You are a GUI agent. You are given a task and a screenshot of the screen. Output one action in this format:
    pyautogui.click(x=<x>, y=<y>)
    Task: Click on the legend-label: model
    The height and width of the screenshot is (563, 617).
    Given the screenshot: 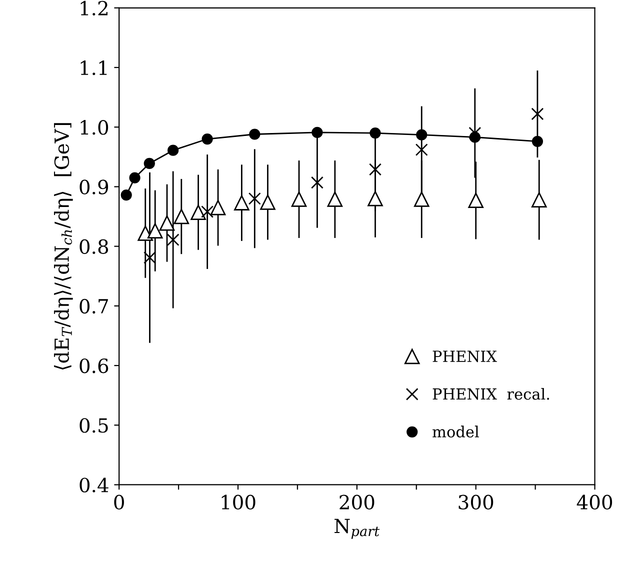 What is the action you would take?
    pyautogui.click(x=455, y=432)
    